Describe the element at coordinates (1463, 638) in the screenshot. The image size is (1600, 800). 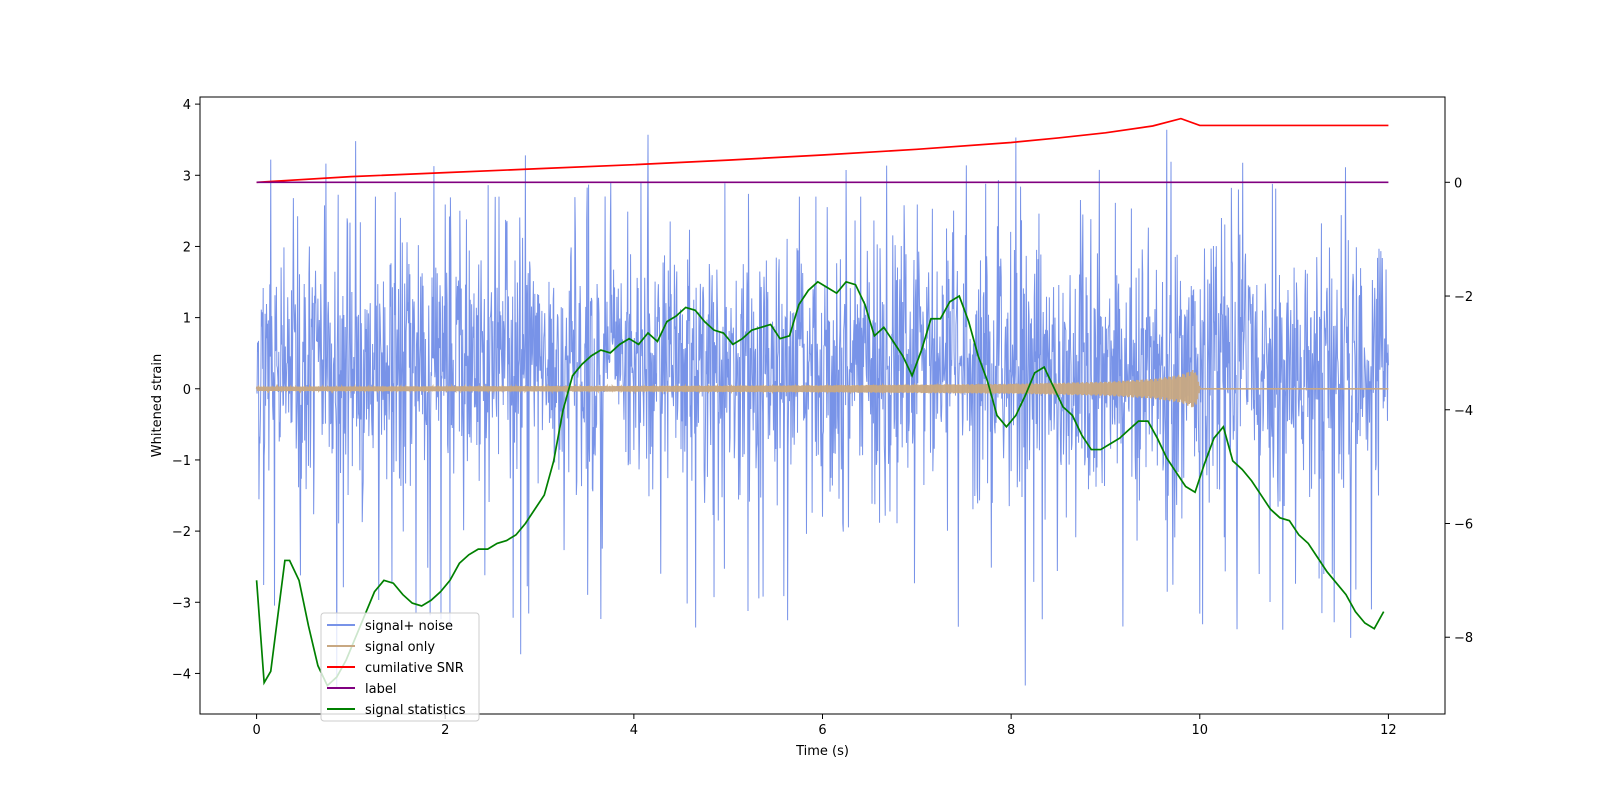
I see `y2-tick-label: −8` at that location.